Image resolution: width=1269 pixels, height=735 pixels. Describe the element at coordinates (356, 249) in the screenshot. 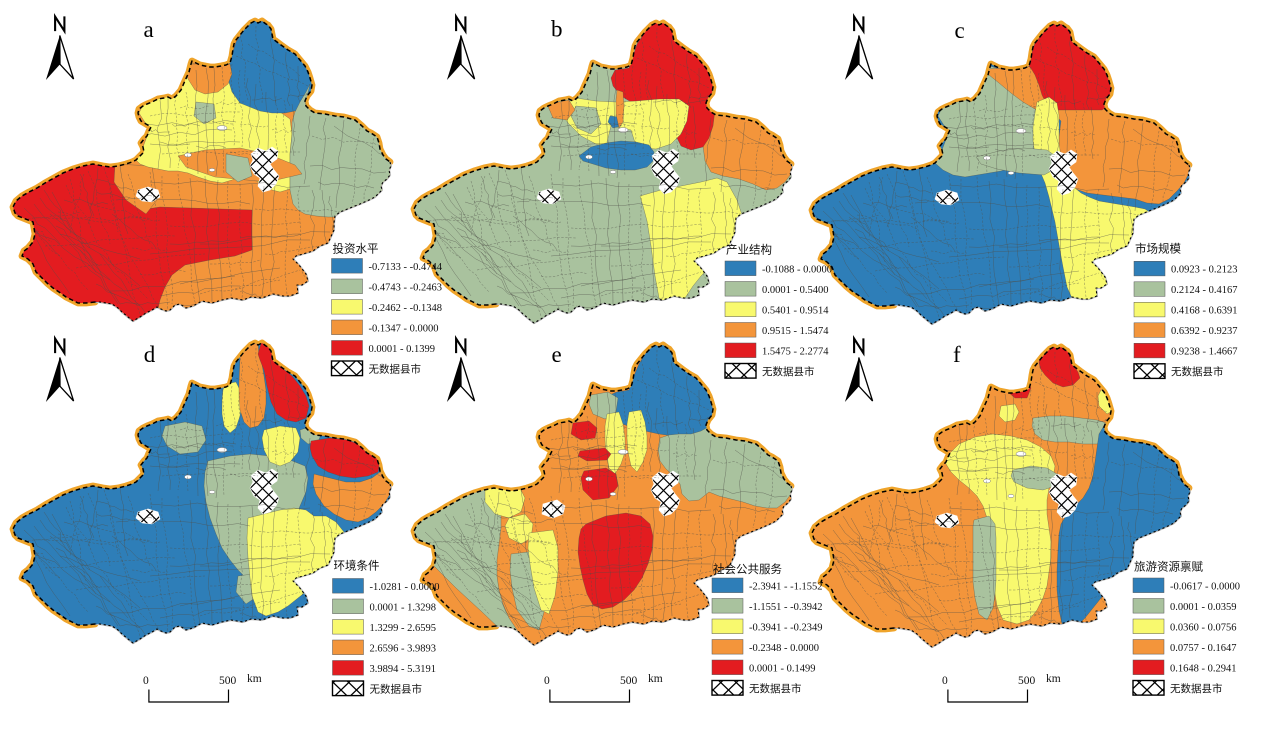

I see `svg-text: 投资水平` at that location.